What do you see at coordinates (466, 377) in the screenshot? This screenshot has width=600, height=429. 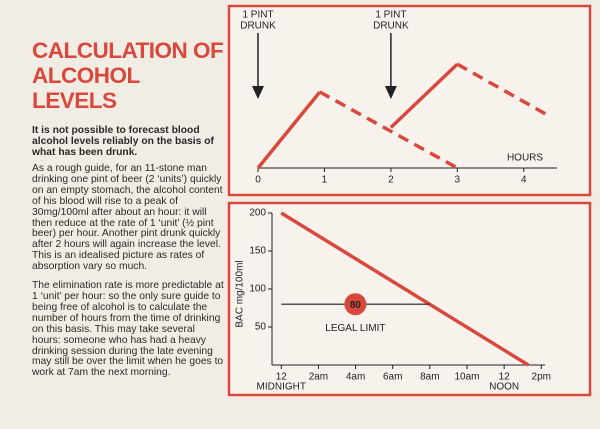 I see `x-tick-label: 10am` at bounding box center [466, 377].